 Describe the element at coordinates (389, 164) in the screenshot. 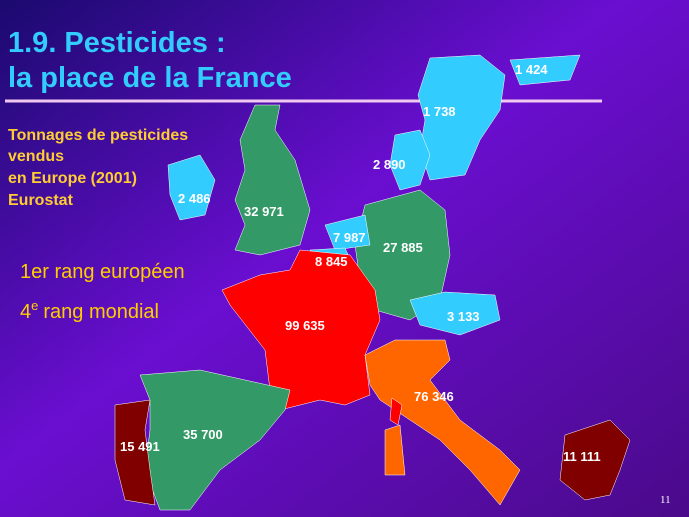

I see `region-value: 2 890` at that location.